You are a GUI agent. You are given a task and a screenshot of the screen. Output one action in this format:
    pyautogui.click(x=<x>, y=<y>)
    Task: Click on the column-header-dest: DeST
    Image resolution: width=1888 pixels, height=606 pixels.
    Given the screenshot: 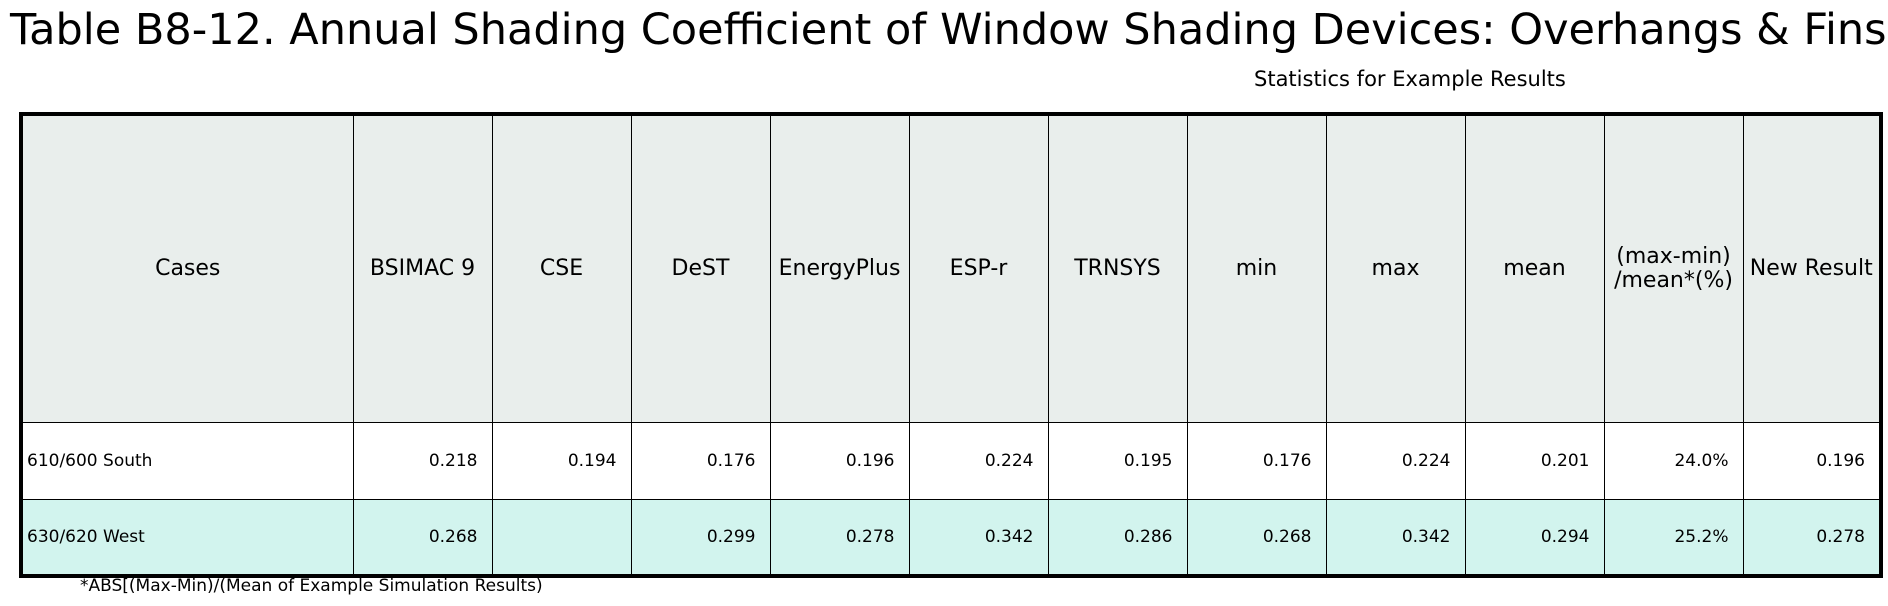 What is the action you would take?
    pyautogui.click(x=700, y=268)
    